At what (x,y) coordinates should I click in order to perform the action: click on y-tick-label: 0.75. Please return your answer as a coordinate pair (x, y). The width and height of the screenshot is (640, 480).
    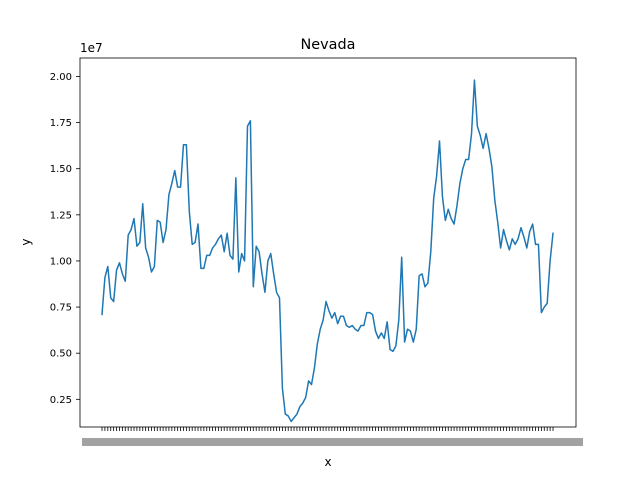
    Looking at the image, I should click on (61, 308).